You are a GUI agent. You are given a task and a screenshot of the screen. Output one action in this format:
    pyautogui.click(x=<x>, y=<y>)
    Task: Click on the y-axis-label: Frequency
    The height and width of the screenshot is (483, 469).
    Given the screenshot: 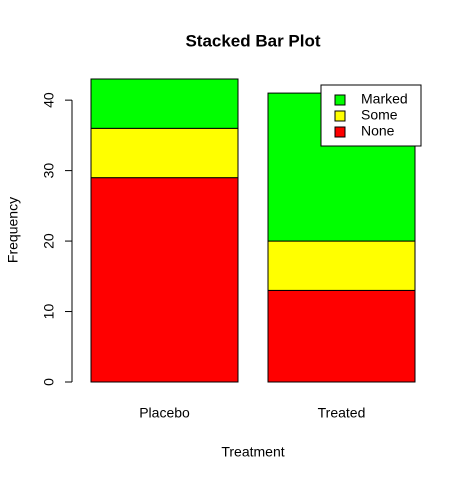 What is the action you would take?
    pyautogui.click(x=13, y=230)
    